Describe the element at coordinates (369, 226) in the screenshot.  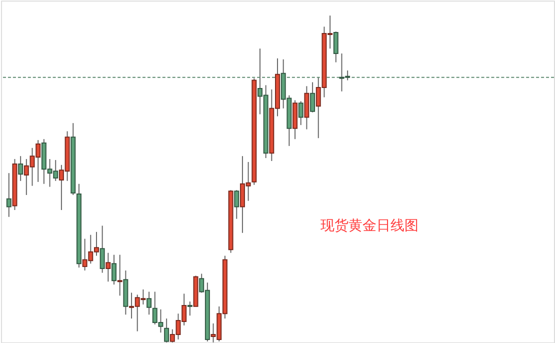
I see `annotation: 现货黄金日线图` at that location.